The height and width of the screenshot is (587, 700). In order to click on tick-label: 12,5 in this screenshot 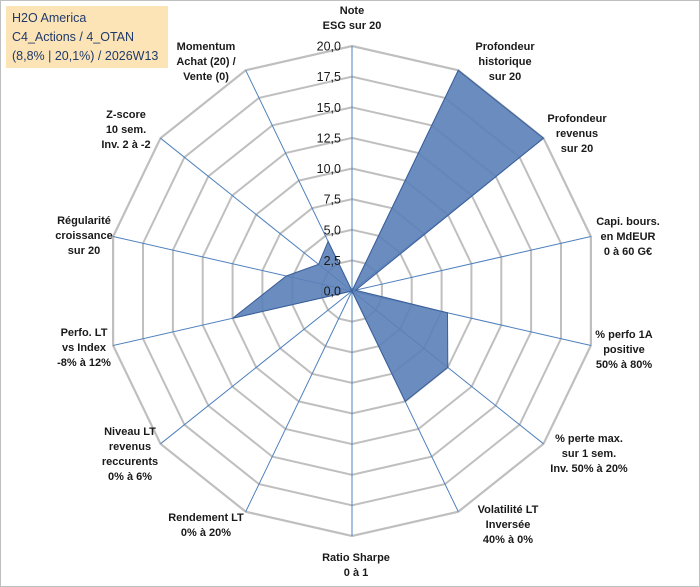, I will do `click(329, 138)`.